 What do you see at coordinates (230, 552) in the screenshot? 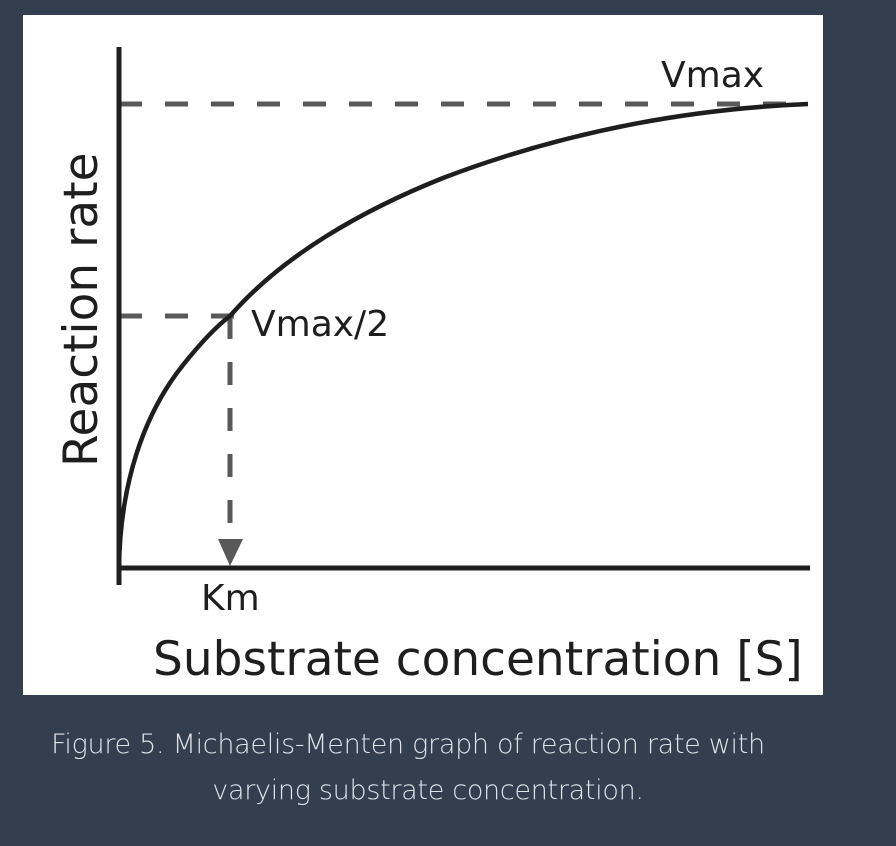
I see `km-arrow-head-icon` at bounding box center [230, 552].